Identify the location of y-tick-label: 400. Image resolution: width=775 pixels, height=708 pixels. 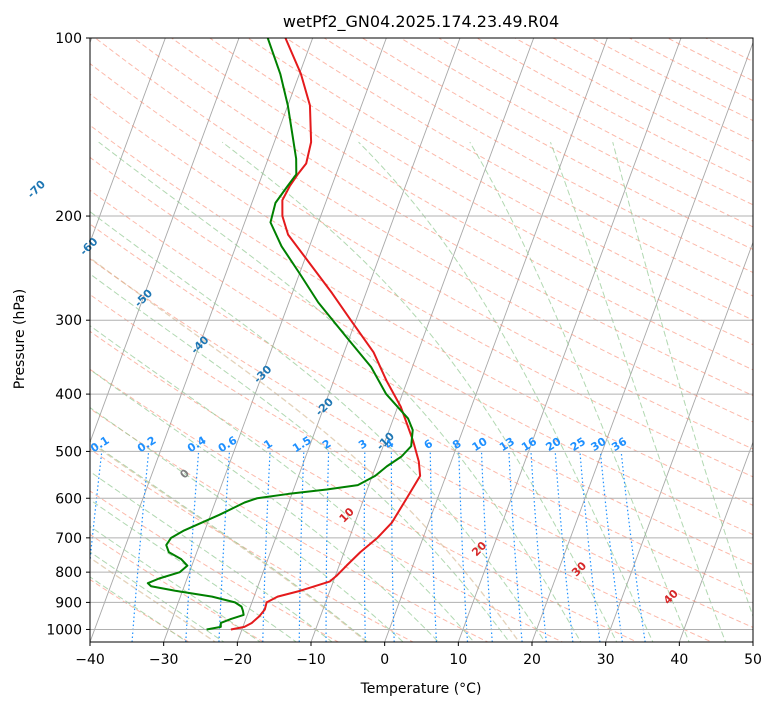
(68, 395).